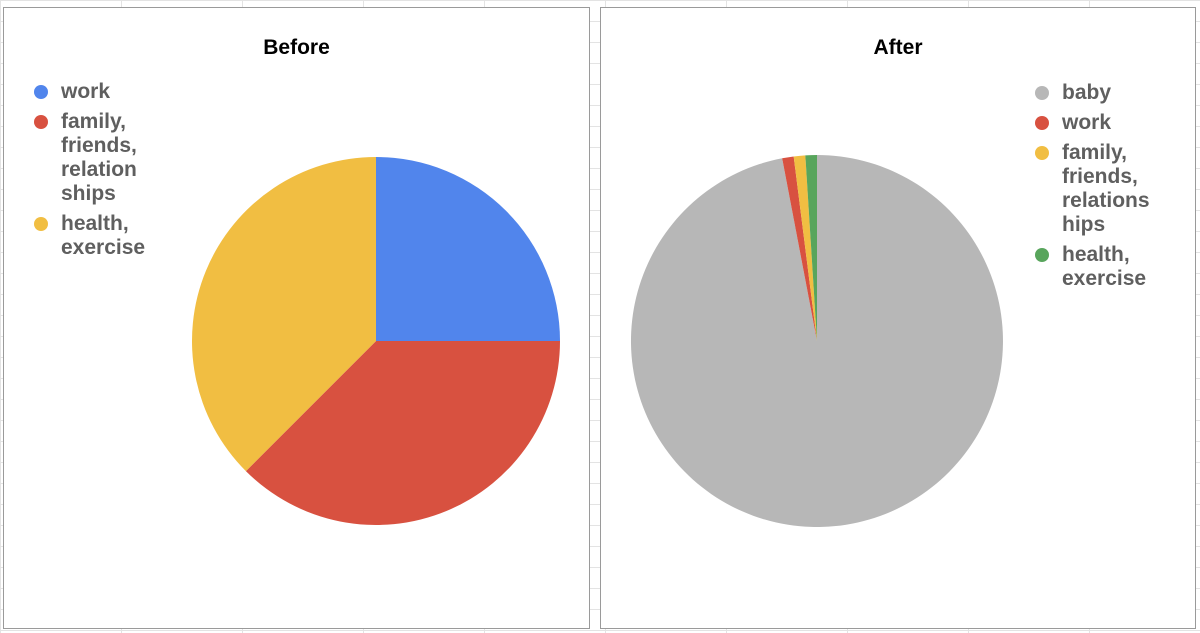  I want to click on legend-item-baby: baby, so click(1092, 93).